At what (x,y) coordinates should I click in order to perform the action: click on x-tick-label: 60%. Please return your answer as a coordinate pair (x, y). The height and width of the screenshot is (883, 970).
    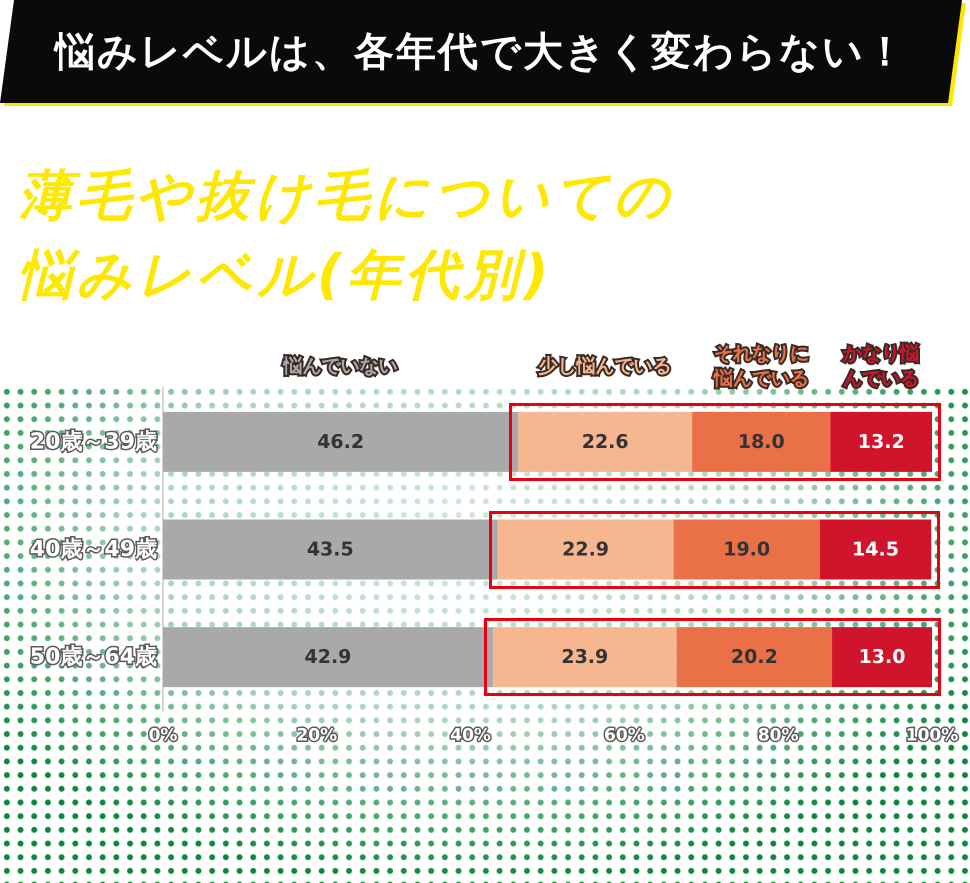
    Looking at the image, I should click on (624, 736).